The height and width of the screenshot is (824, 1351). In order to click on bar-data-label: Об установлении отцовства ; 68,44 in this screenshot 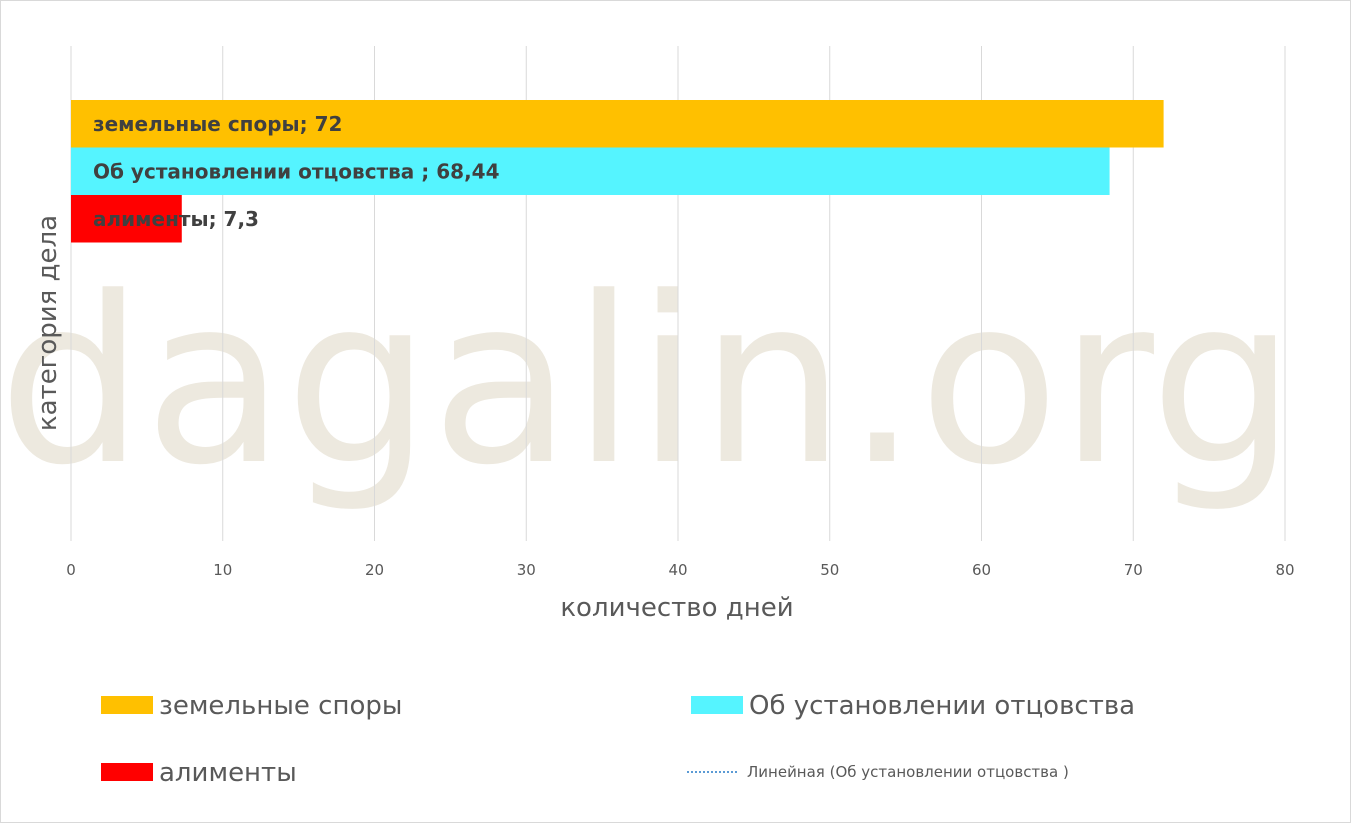, I will do `click(296, 171)`.